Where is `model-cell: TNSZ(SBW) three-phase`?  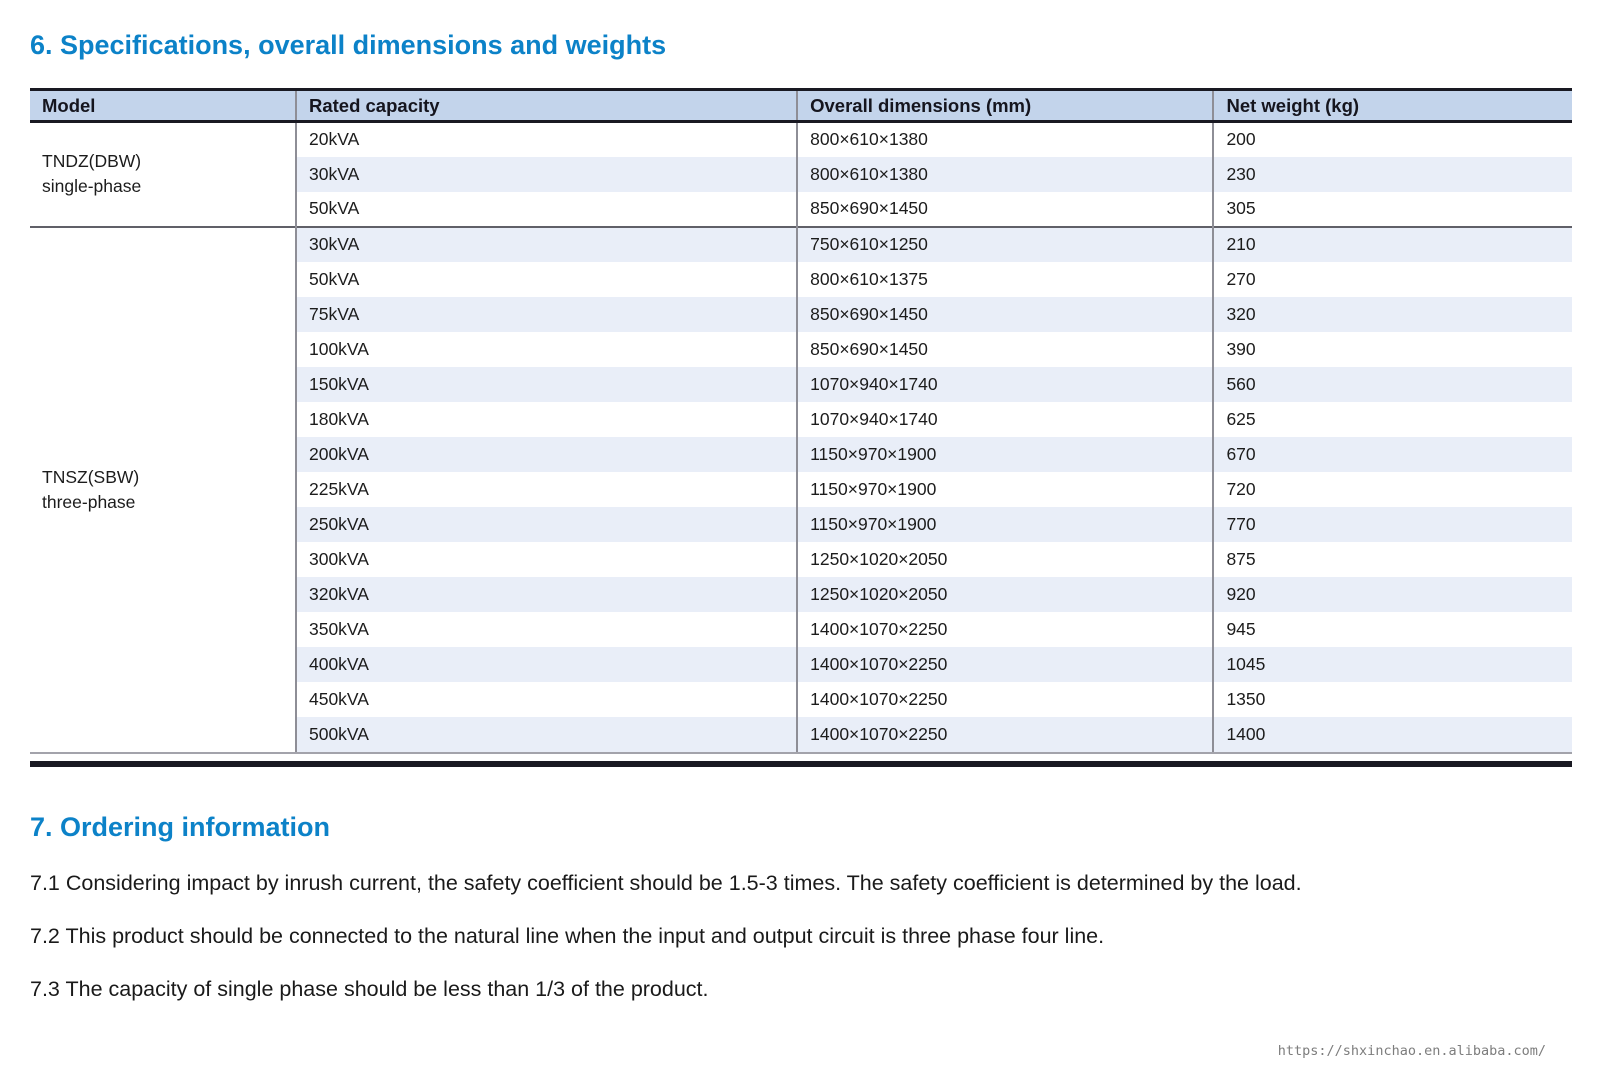
model-cell: TNSZ(SBW) three-phase is located at coordinates (163, 488).